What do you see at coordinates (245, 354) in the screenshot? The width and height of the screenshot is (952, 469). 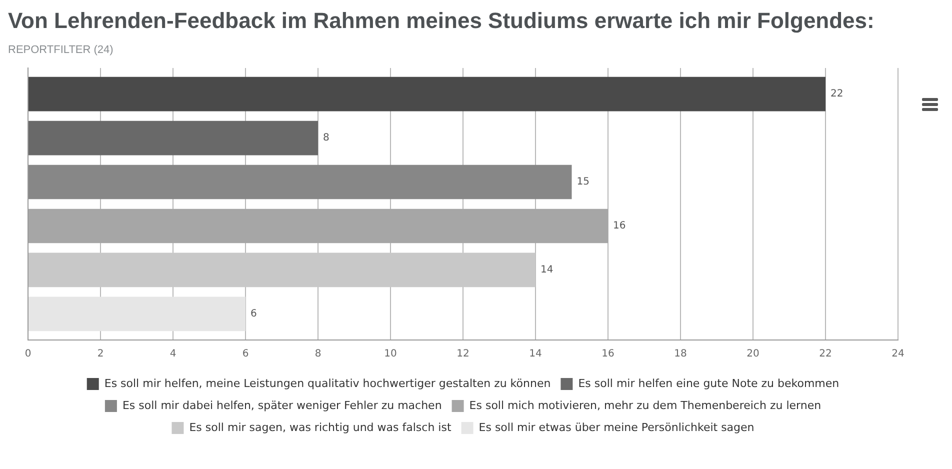 I see `x-tick-label: 6` at bounding box center [245, 354].